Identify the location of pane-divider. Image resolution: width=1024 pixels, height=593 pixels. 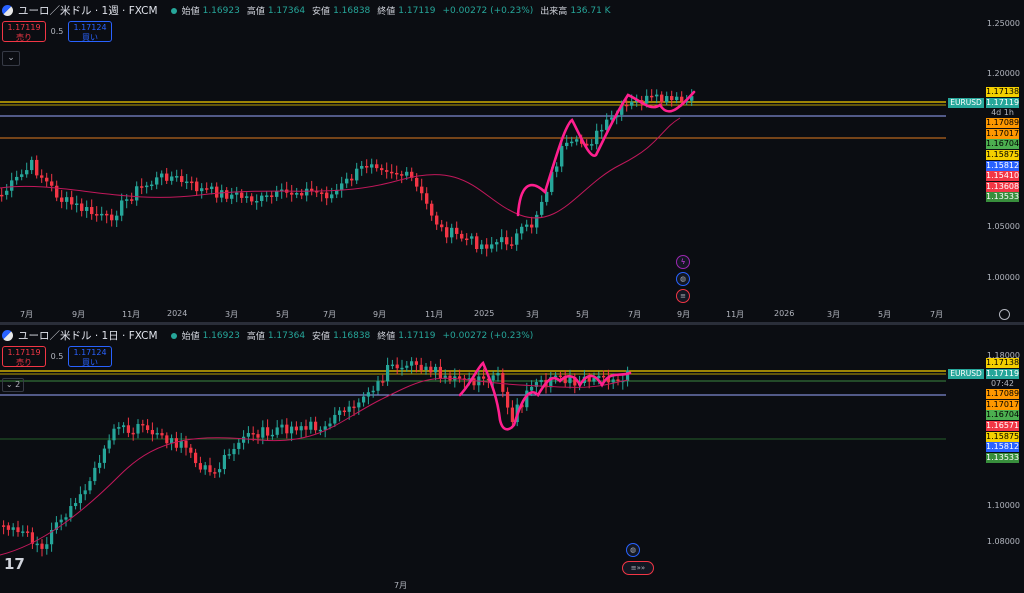
(512, 323).